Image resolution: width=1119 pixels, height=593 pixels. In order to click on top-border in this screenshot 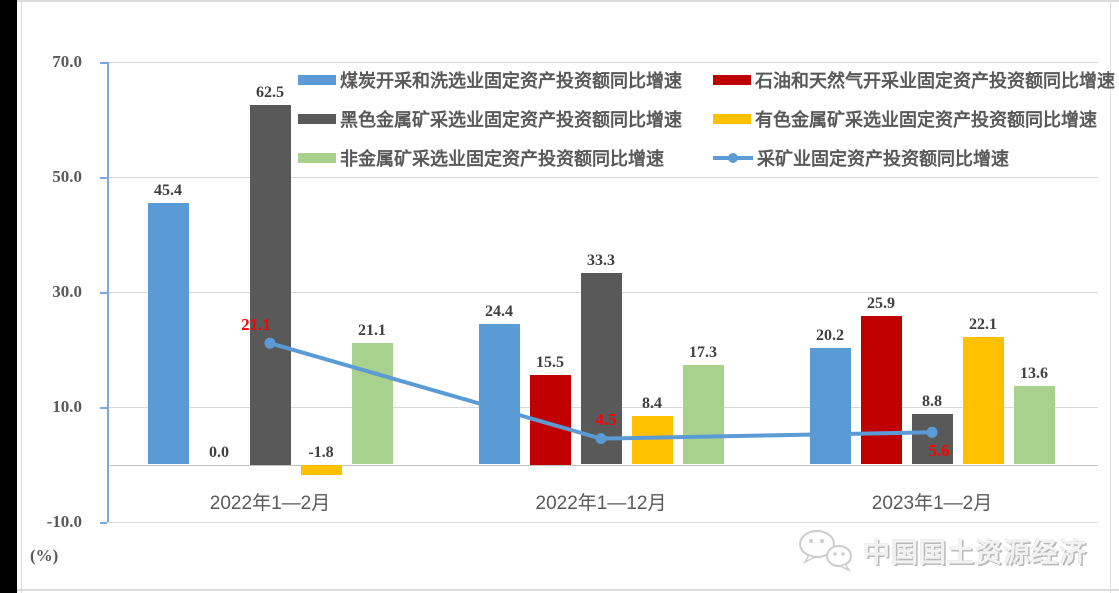, I will do `click(568, 1)`.